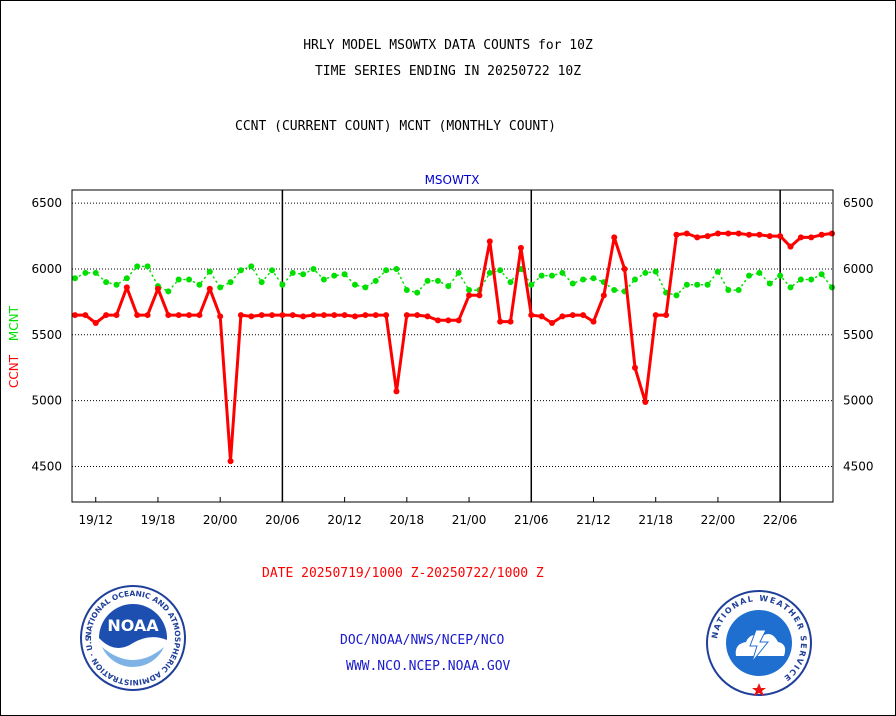 The width and height of the screenshot is (896, 716). I want to click on y-axis-label-ccnt: CCNT, so click(14, 371).